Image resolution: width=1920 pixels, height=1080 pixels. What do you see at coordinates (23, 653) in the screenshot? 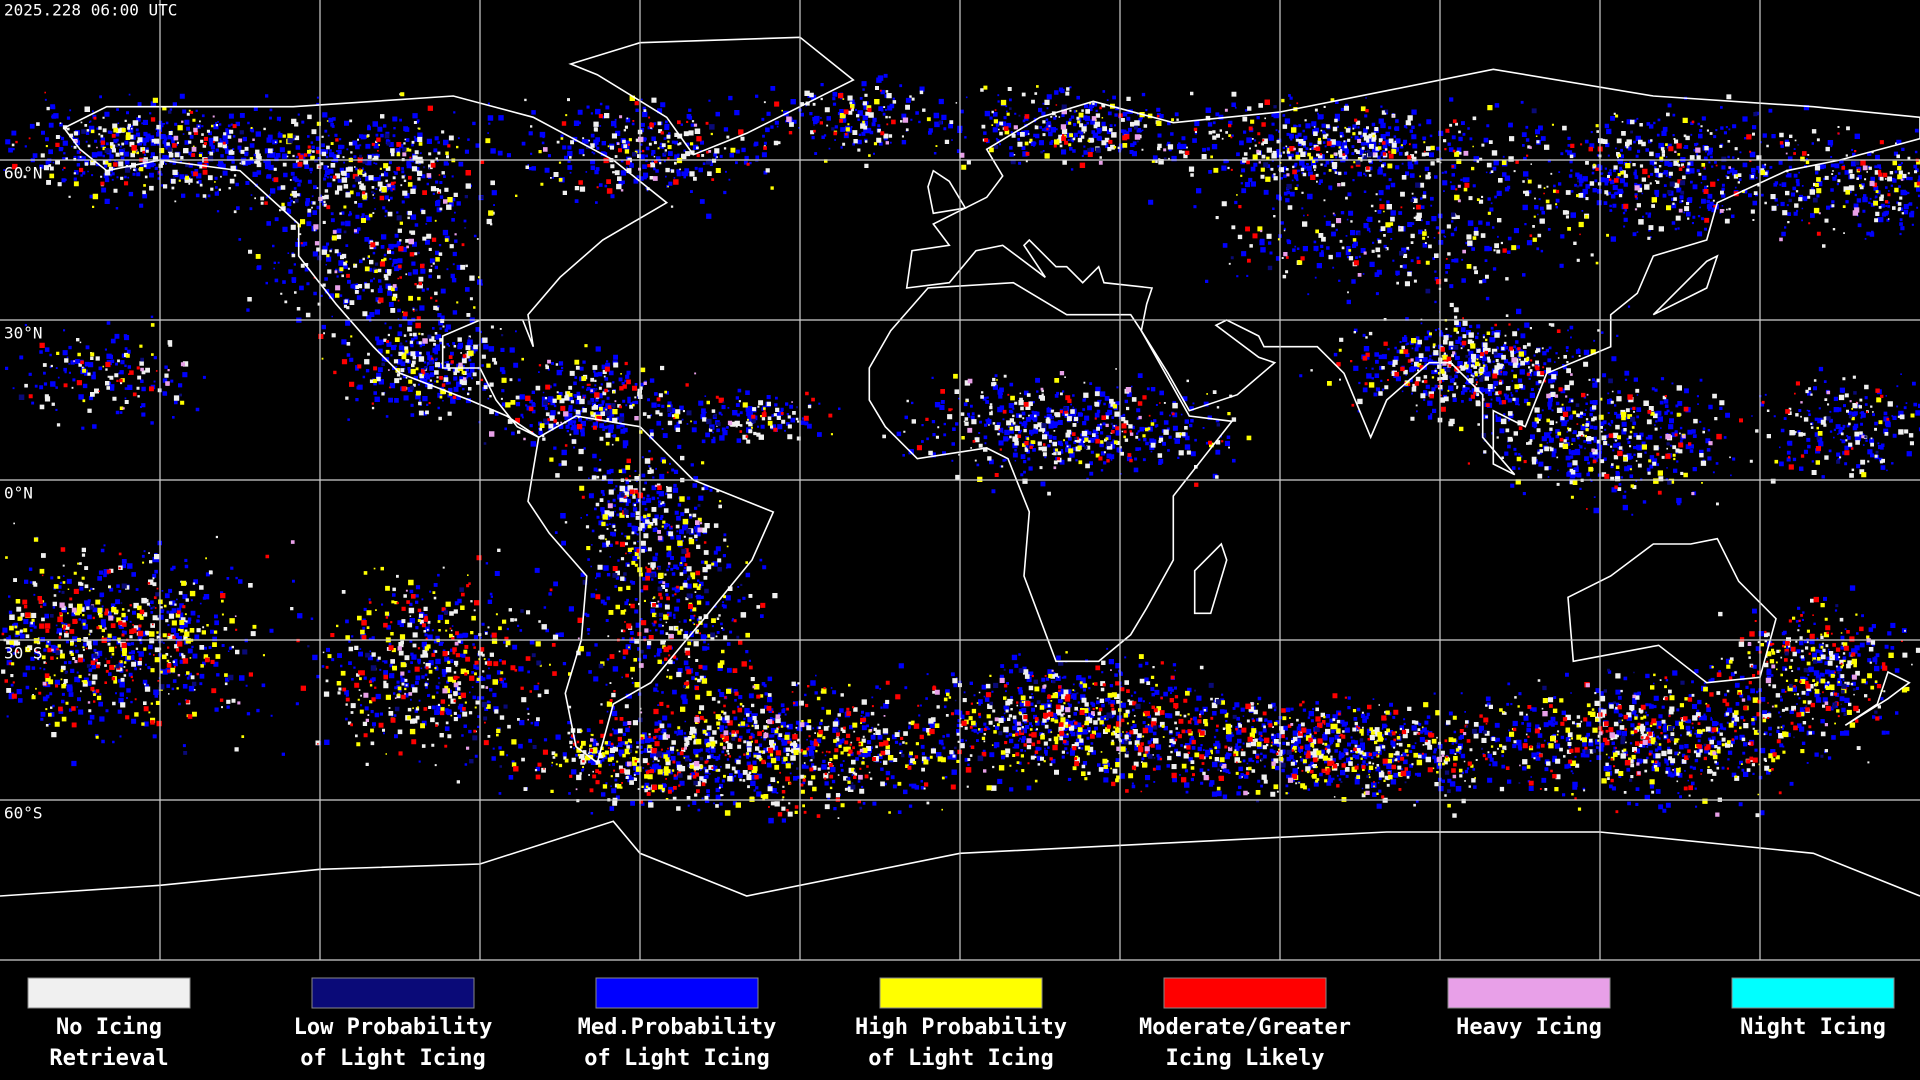
I see `lat-label: 30°S` at bounding box center [23, 653].